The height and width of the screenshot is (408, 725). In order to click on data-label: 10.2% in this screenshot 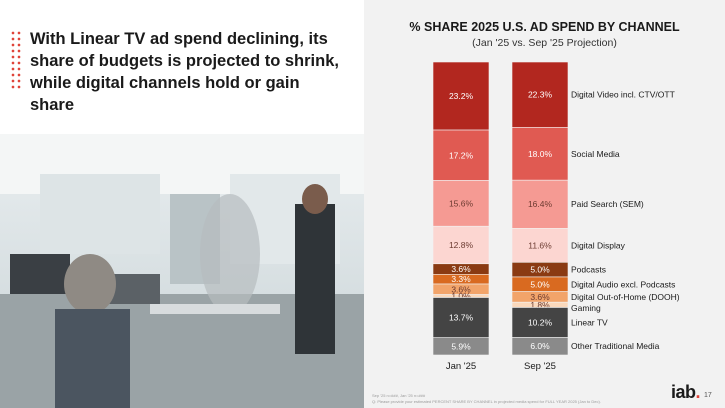, I will do `click(540, 322)`.